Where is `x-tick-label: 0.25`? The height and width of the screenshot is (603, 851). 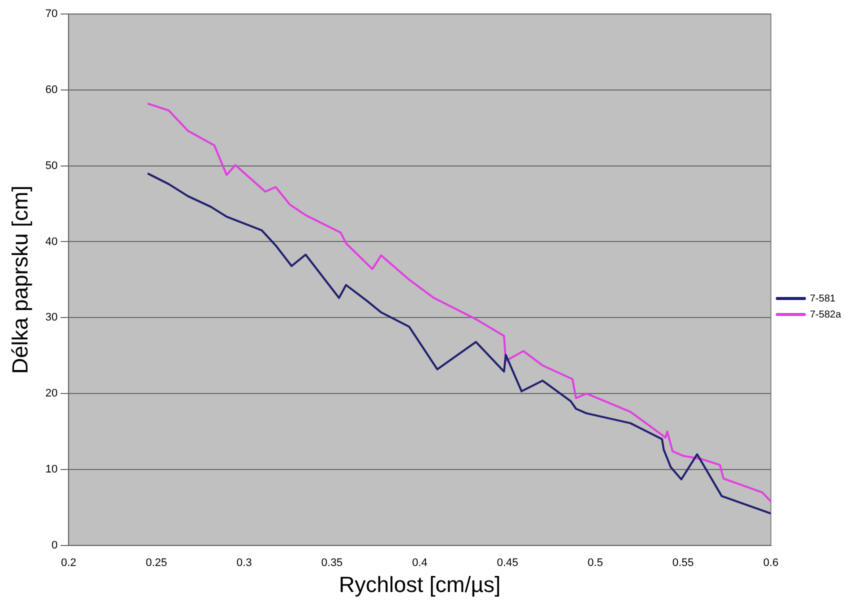
x-tick-label: 0.25 is located at coordinates (157, 563).